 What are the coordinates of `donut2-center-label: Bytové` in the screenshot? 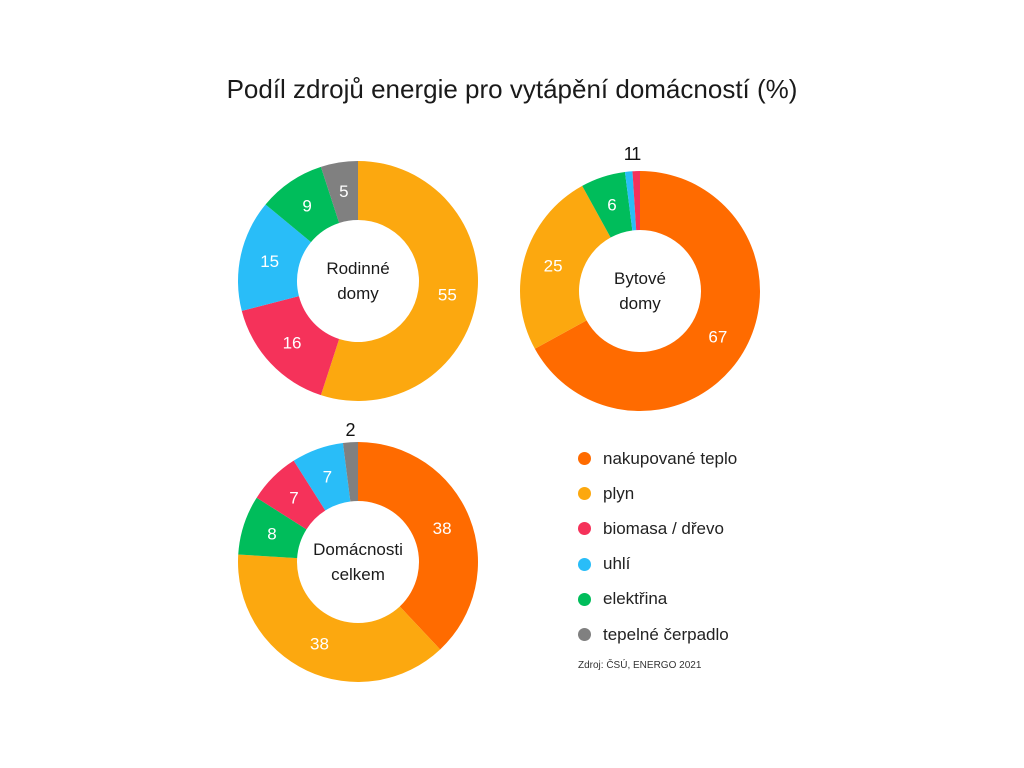 It's located at (640, 278).